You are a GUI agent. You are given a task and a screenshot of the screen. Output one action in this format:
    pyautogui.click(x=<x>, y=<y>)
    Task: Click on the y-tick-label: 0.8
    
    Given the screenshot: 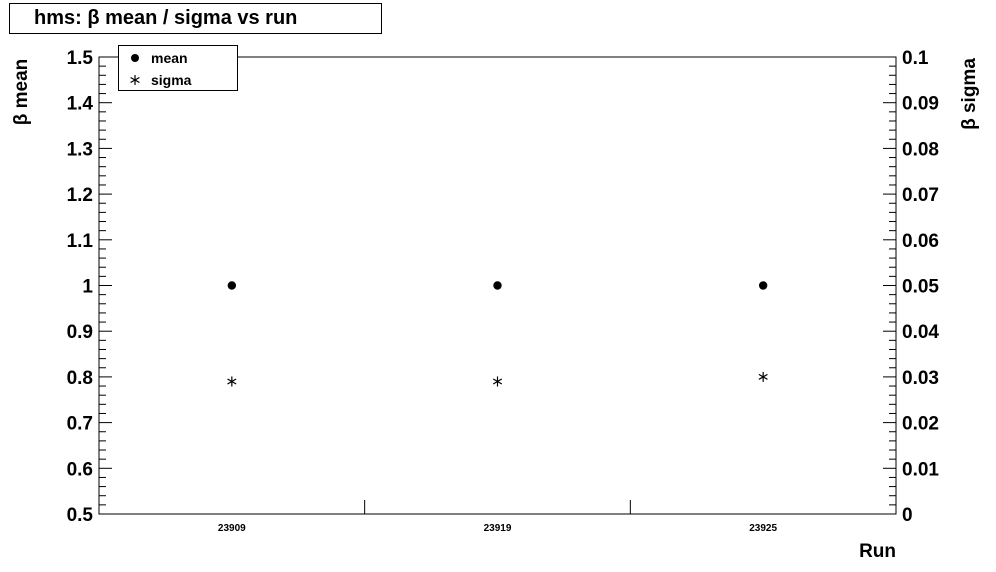 What is the action you would take?
    pyautogui.click(x=80, y=378)
    